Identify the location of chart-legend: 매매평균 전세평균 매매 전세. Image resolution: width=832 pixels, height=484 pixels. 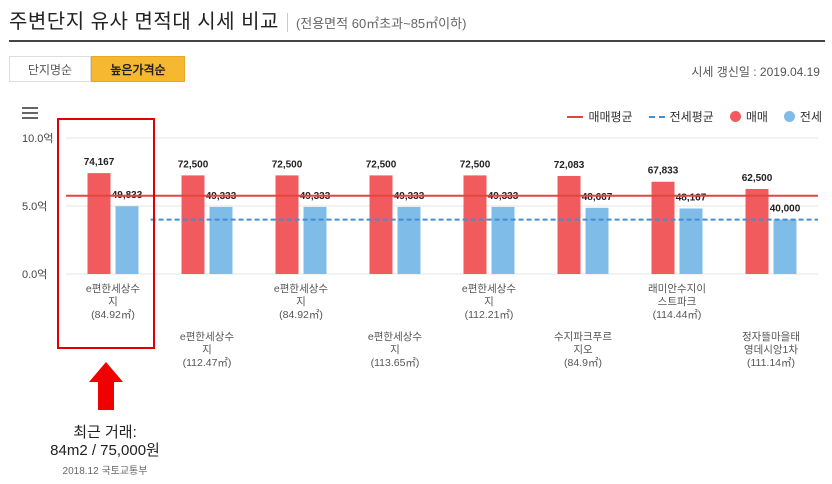
(686, 116).